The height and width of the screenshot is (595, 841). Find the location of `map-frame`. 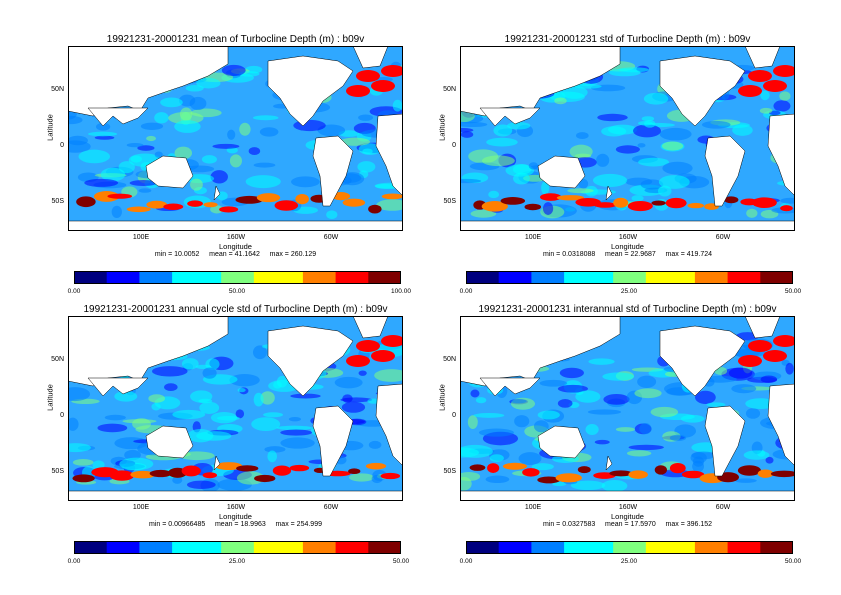

map-frame is located at coordinates (627, 408).